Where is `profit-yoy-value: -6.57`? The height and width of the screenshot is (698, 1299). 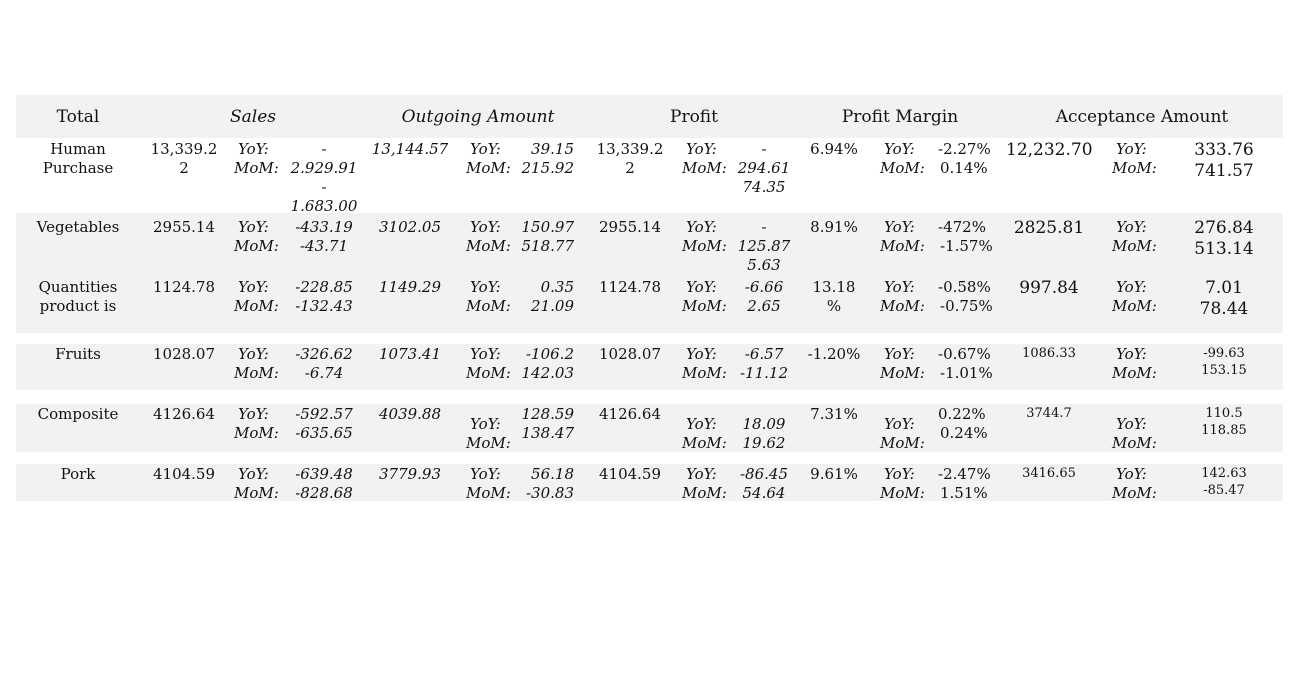
profit-yoy-value: -6.57 is located at coordinates (764, 354).